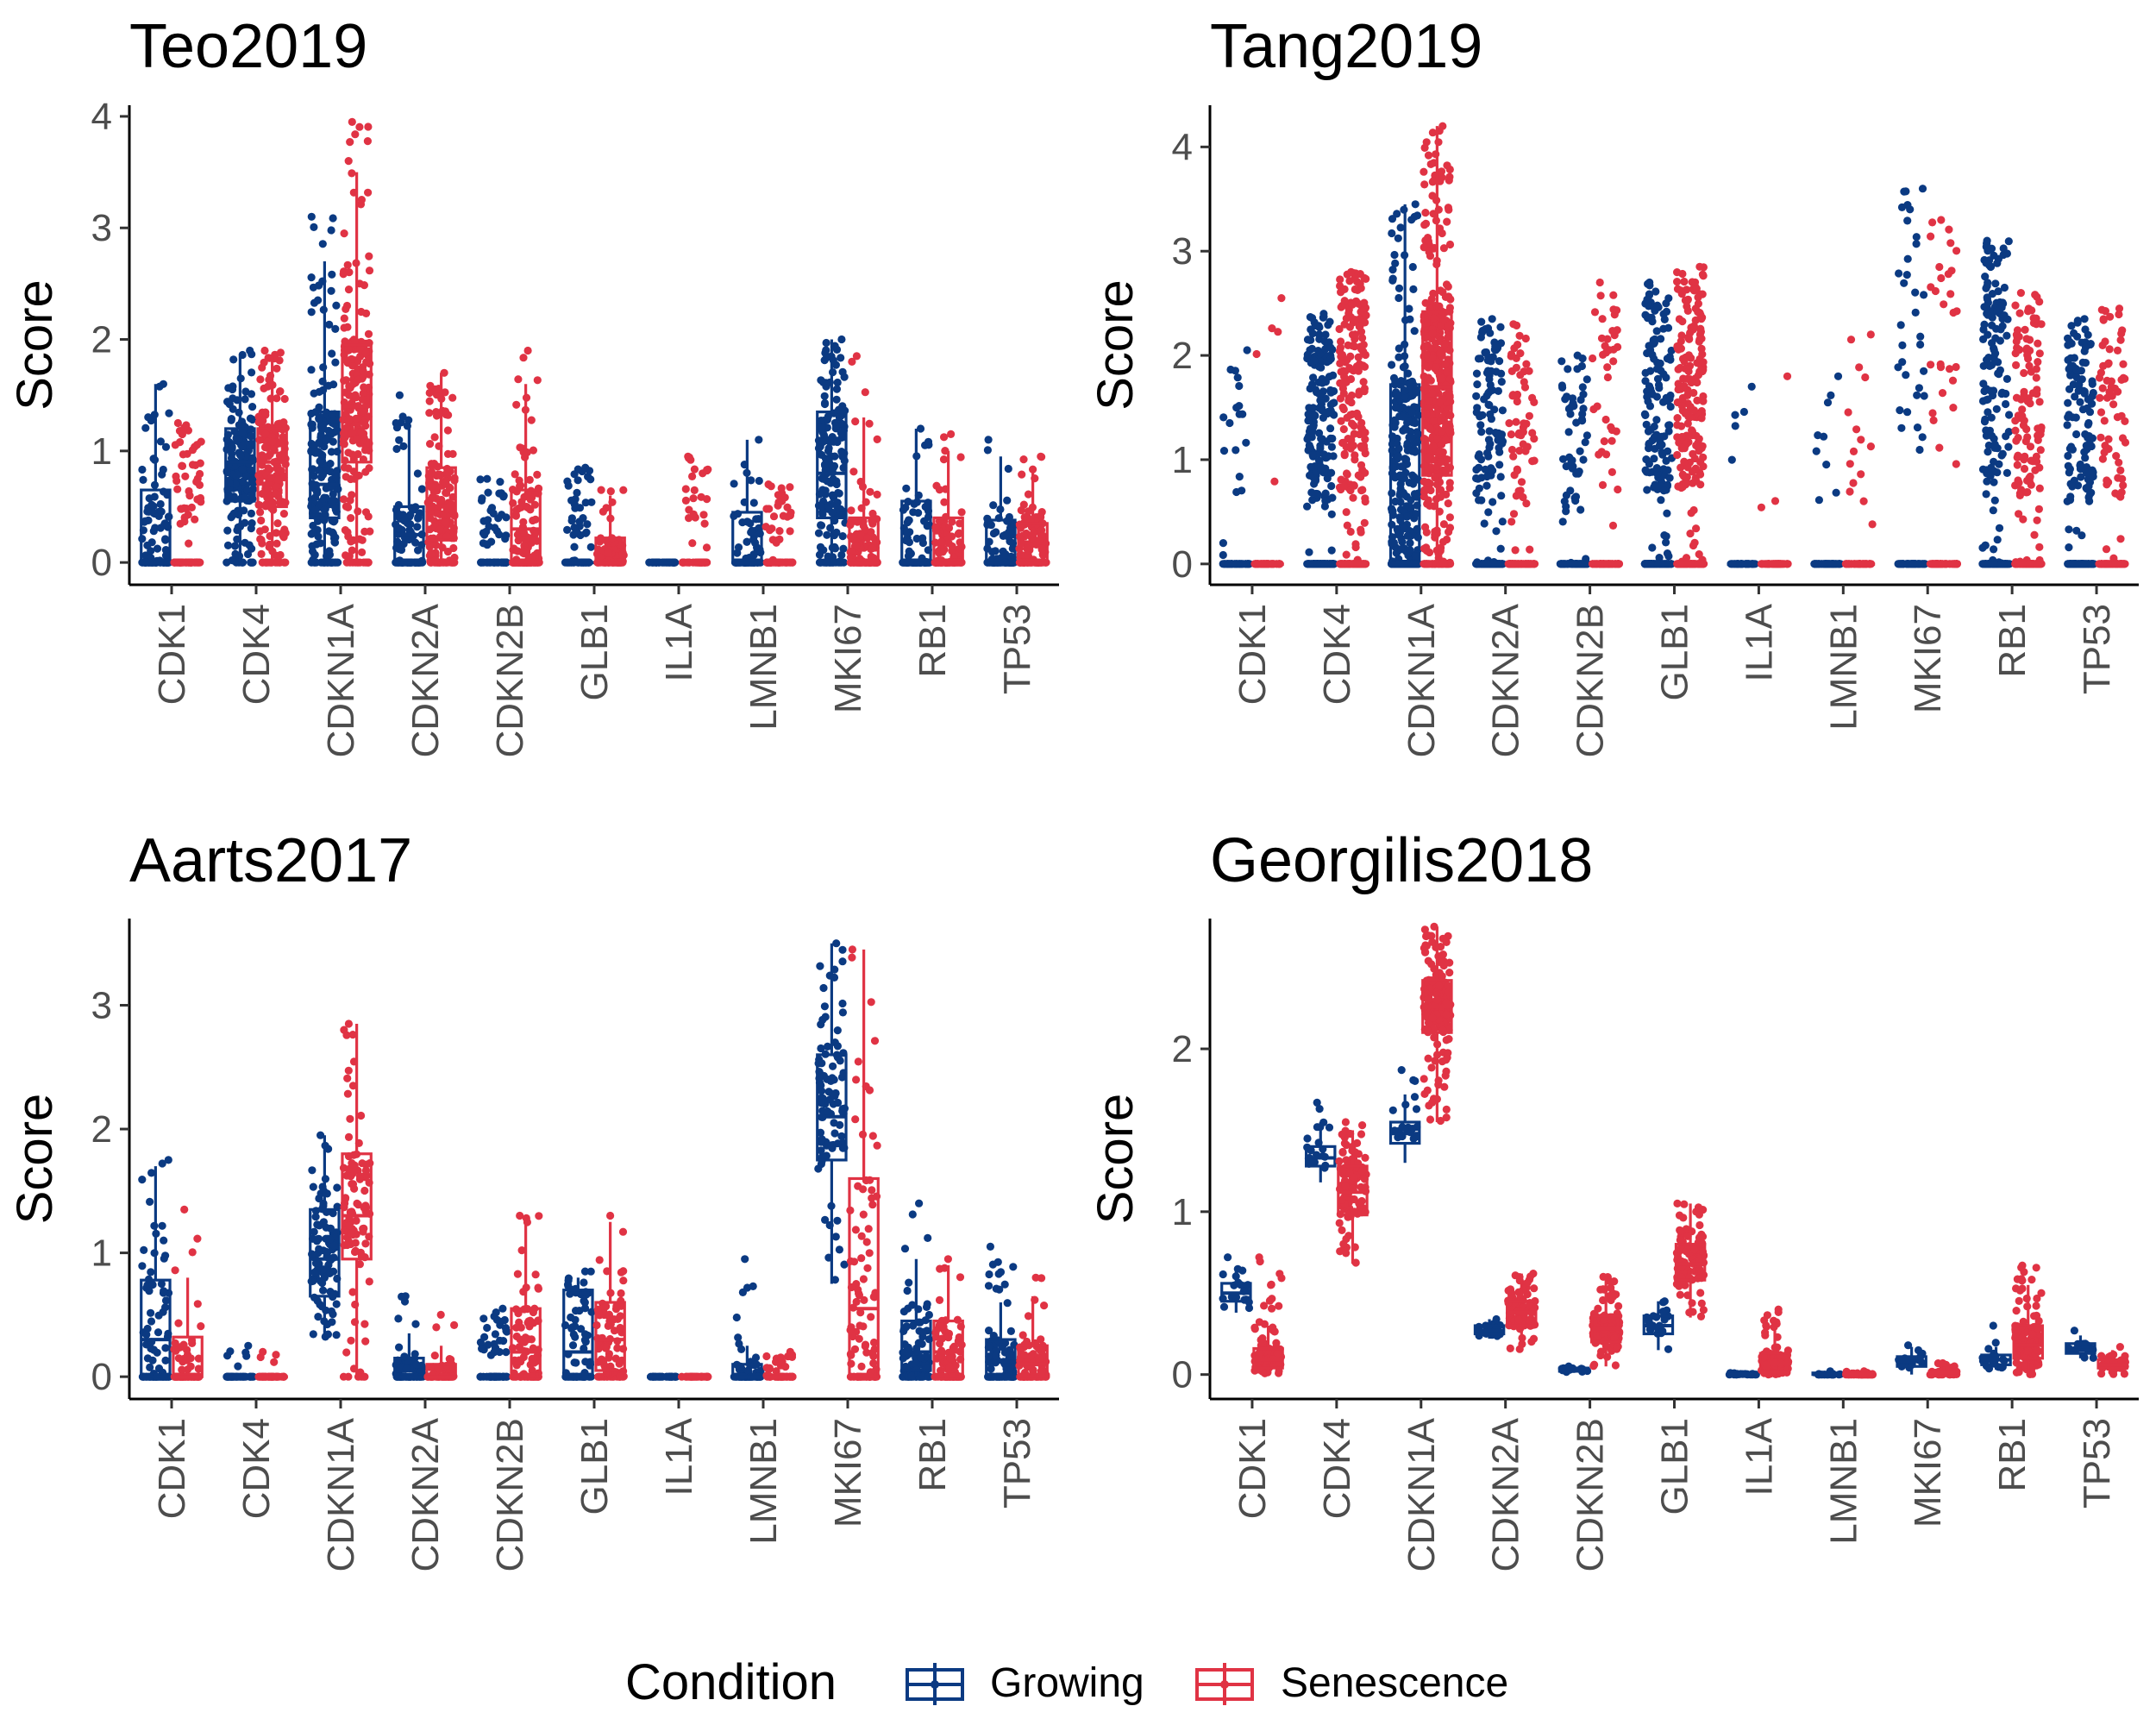 The image size is (2156, 1725). What do you see at coordinates (1236, 564) in the screenshot?
I see `box-cdk1-growing` at bounding box center [1236, 564].